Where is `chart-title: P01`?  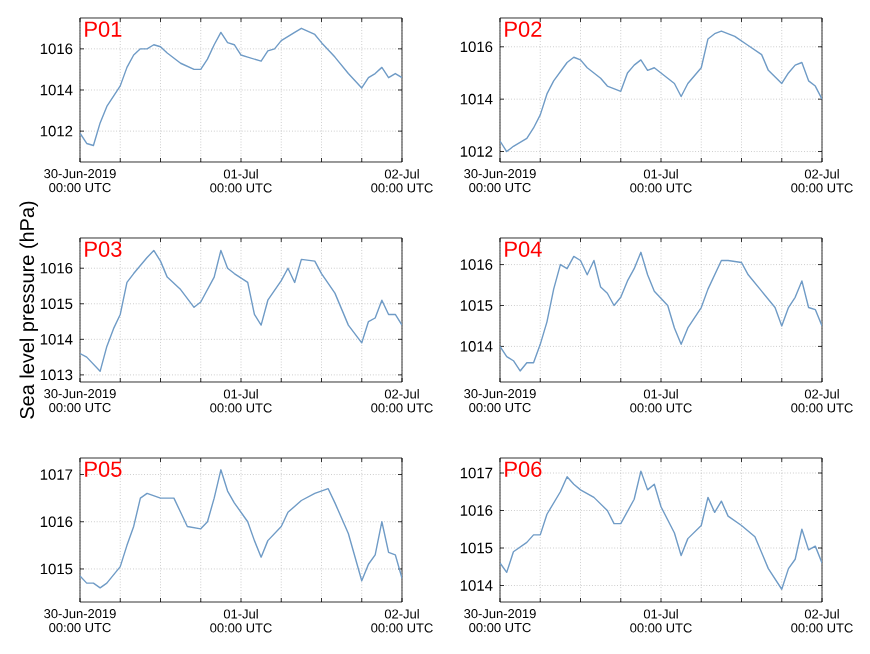 chart-title: P01 is located at coordinates (103, 29).